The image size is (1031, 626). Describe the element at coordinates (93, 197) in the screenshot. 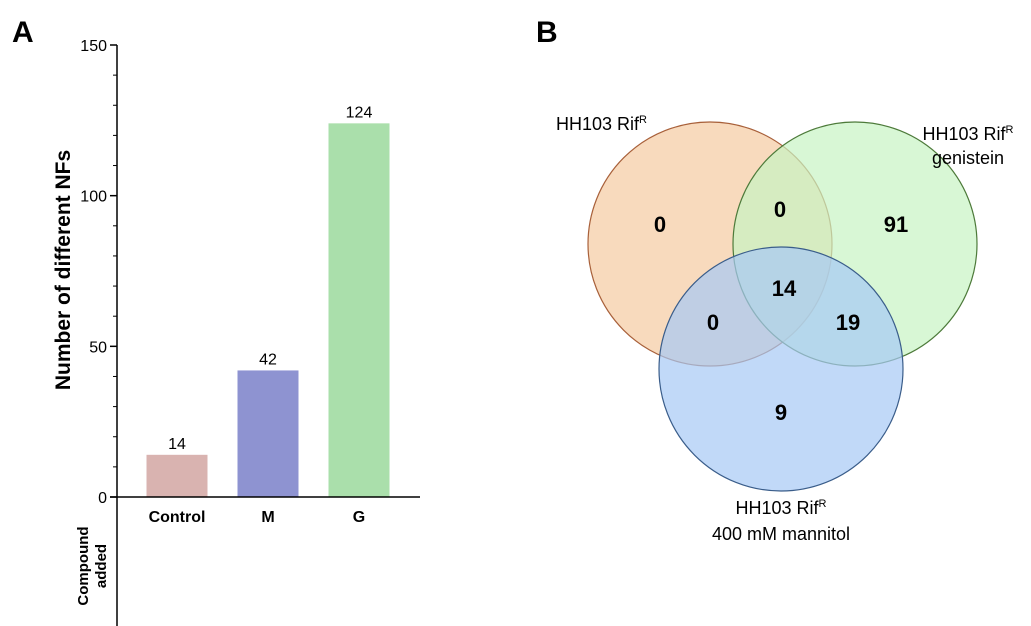

I see `y-tick-label: 100` at that location.